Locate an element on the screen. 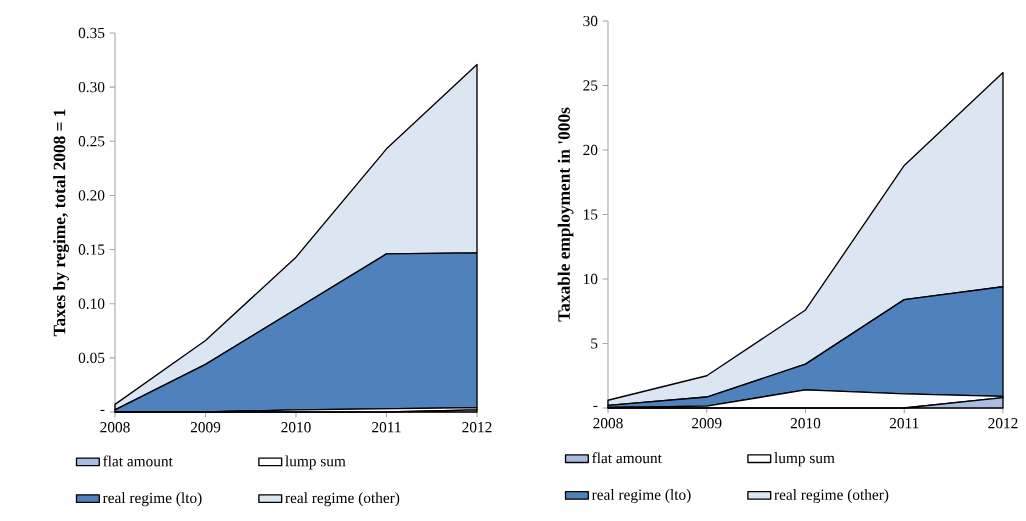 The height and width of the screenshot is (521, 1026). y-axis-title: Taxes by regime, total 2008 = 1 is located at coordinates (61, 223).